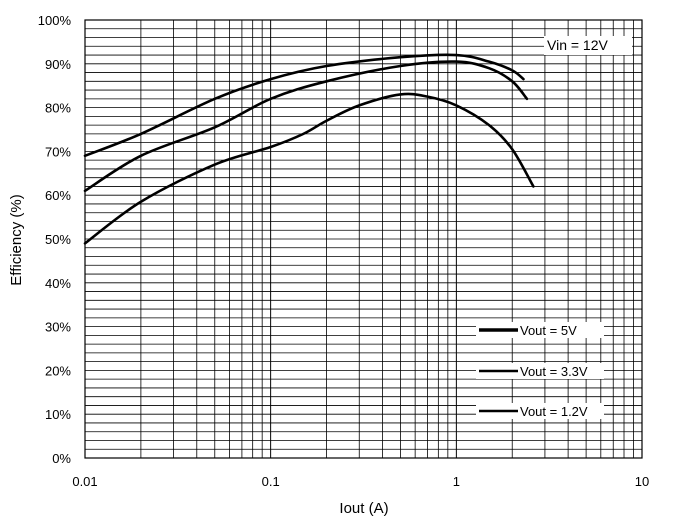 The height and width of the screenshot is (525, 677). What do you see at coordinates (548, 330) in the screenshot?
I see `legend-label: Vout = 5V` at bounding box center [548, 330].